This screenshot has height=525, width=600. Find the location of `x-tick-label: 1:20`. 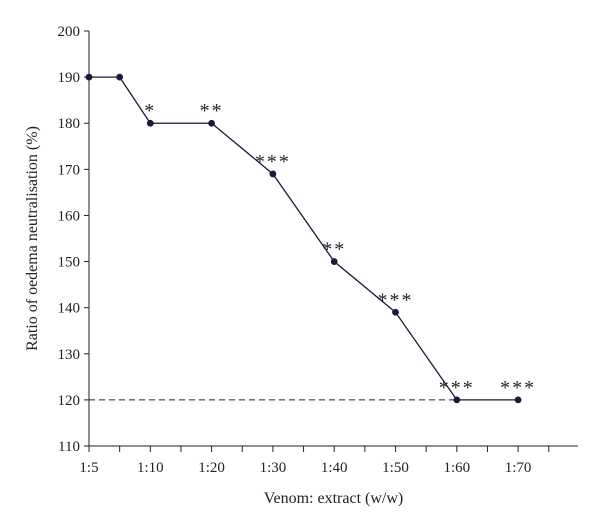

x-tick-label: 1:20 is located at coordinates (211, 468).